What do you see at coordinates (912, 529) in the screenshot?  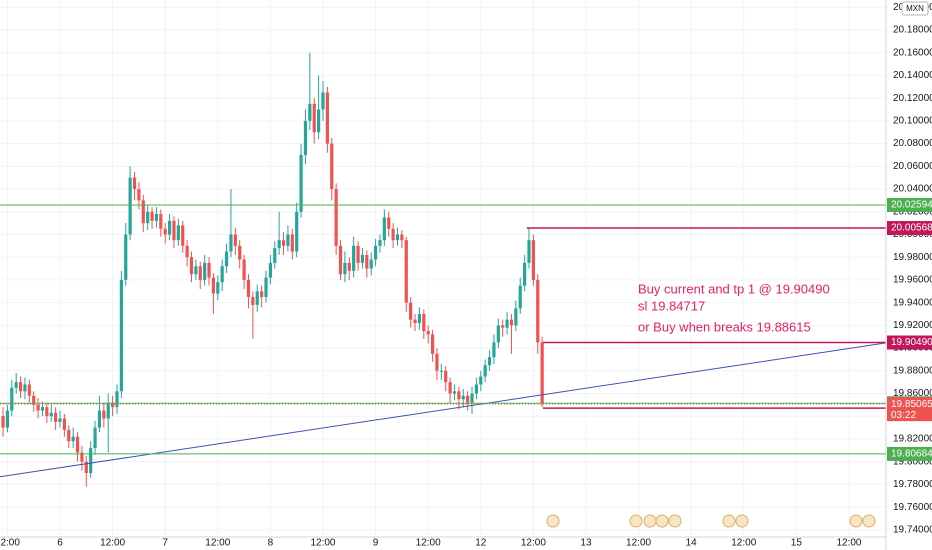 I see `y-tick-label: 19.74000` at bounding box center [912, 529].